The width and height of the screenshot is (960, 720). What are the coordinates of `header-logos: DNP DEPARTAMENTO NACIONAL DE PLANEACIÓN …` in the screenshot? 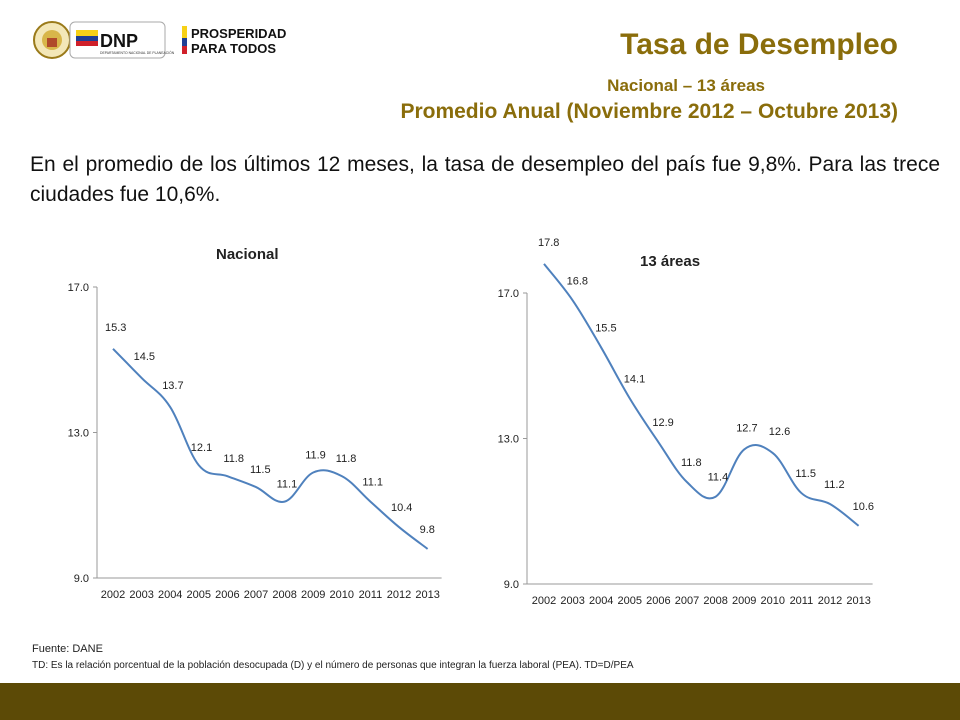 It's located at (170, 40).